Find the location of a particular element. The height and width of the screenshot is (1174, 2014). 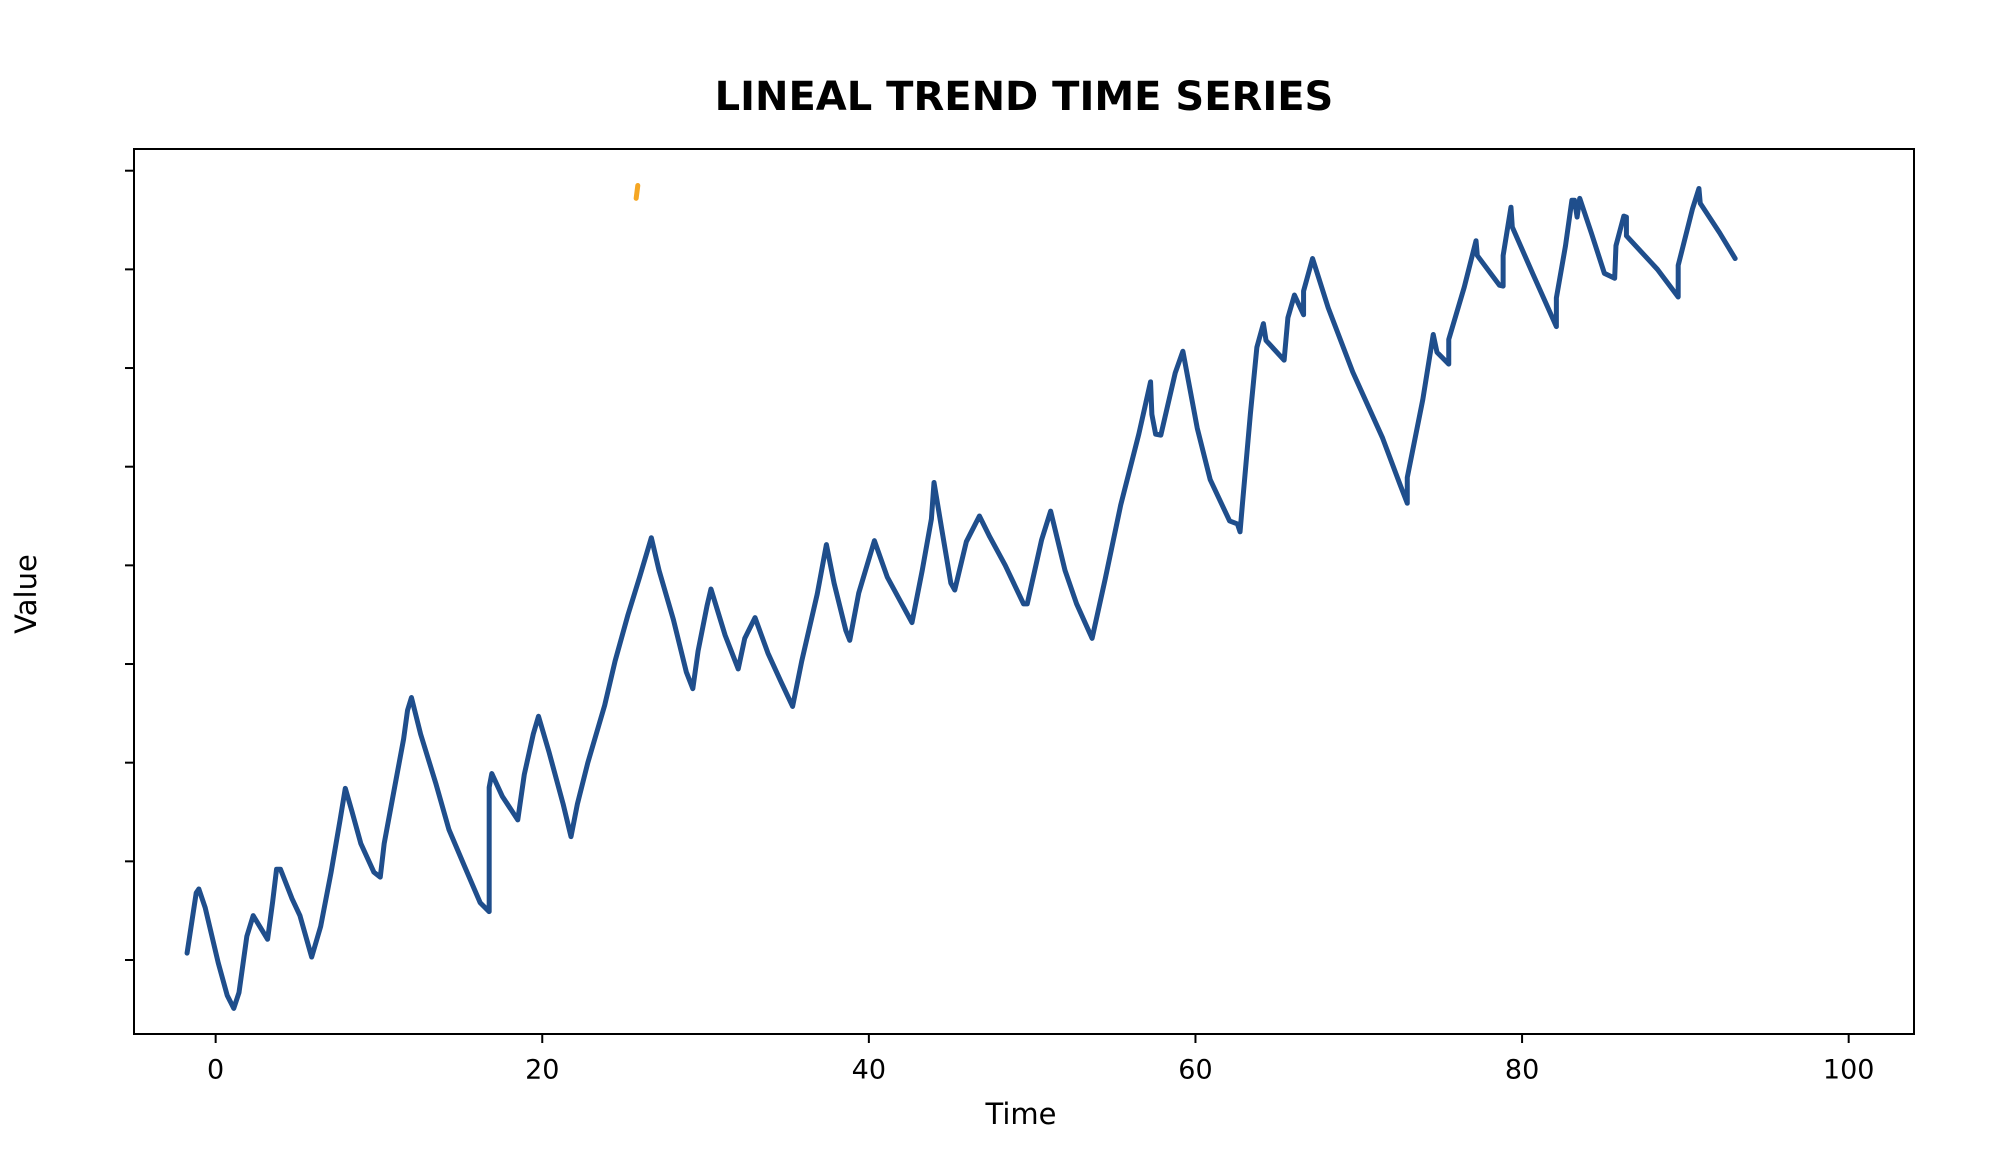

x-tick-label: 60 is located at coordinates (1195, 1070).